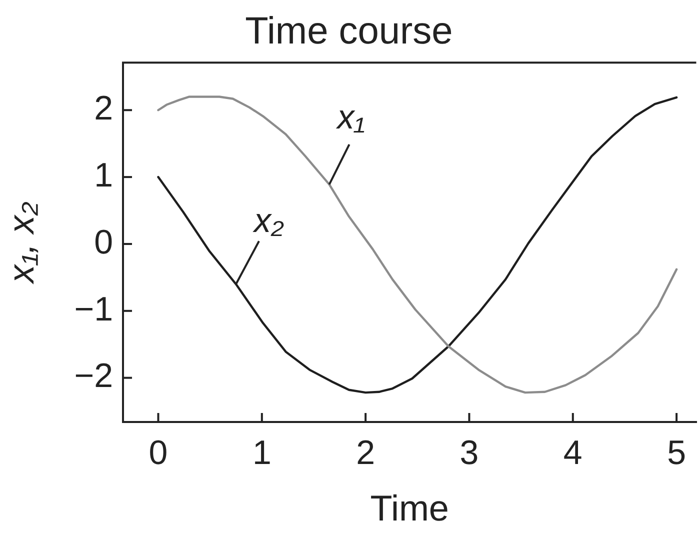  I want to click on y-axis-title: x₁, x₂, so click(21, 243).